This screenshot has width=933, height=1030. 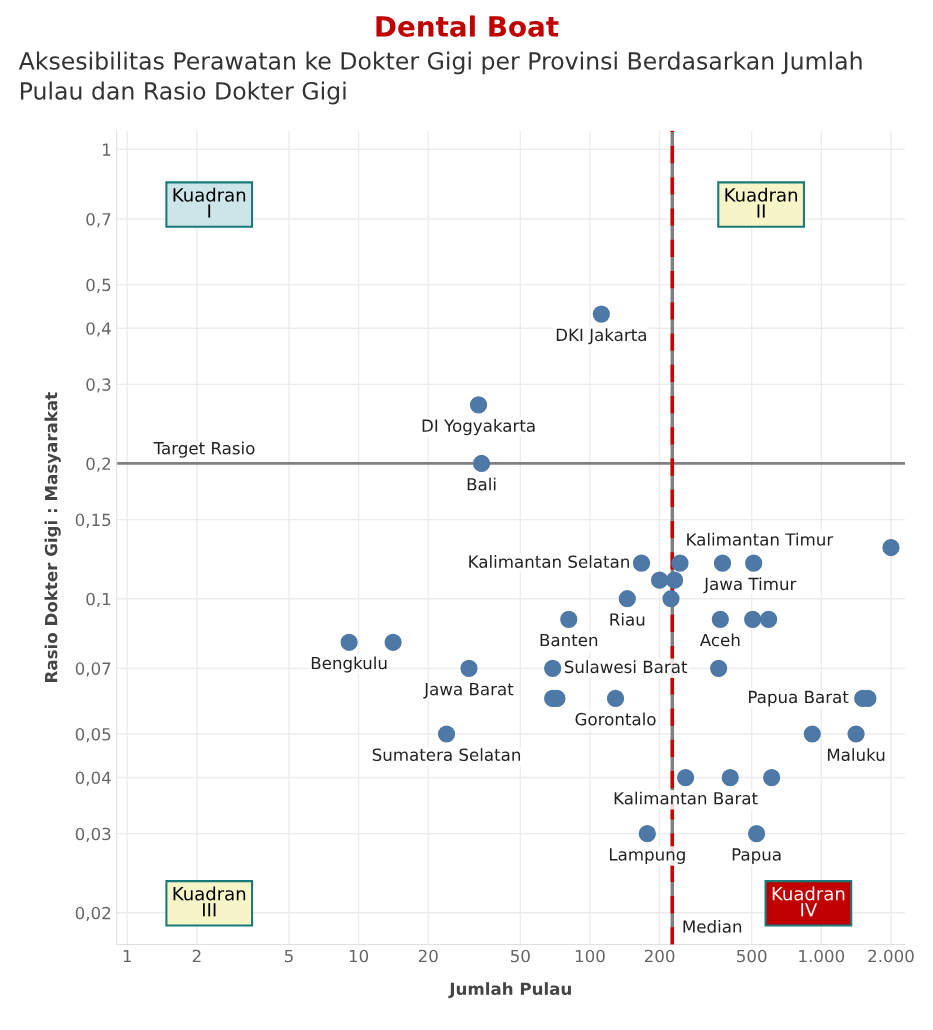 What do you see at coordinates (288, 956) in the screenshot?
I see `x-tick-label: 5` at bounding box center [288, 956].